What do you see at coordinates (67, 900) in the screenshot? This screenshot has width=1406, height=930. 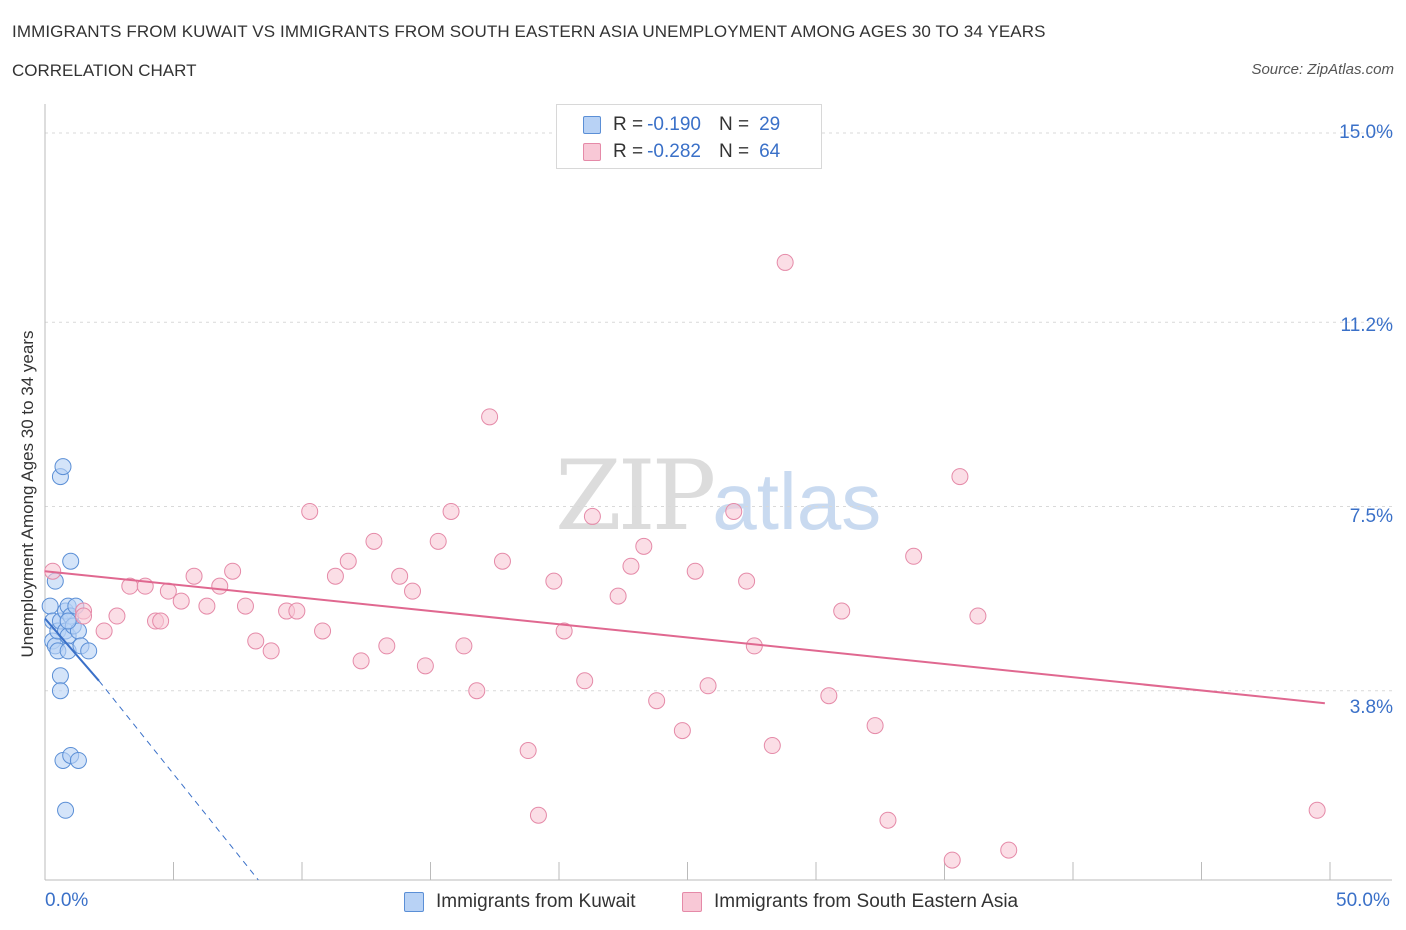 I see `x-tick-min: 0.0%` at bounding box center [67, 900].